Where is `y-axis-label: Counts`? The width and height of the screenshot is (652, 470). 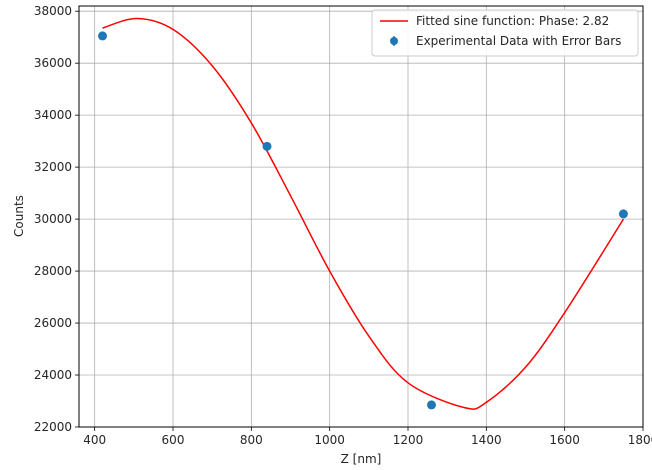
y-axis-label: Counts is located at coordinates (19, 216).